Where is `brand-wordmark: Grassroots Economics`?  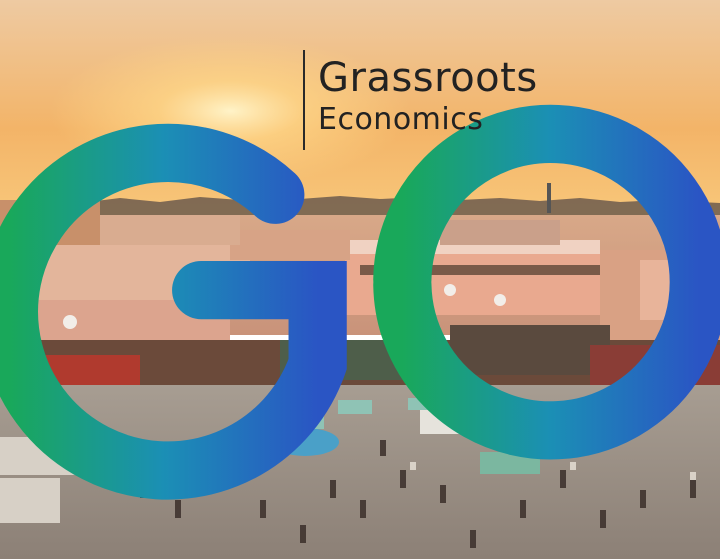 brand-wordmark: Grassroots Economics is located at coordinates (428, 97).